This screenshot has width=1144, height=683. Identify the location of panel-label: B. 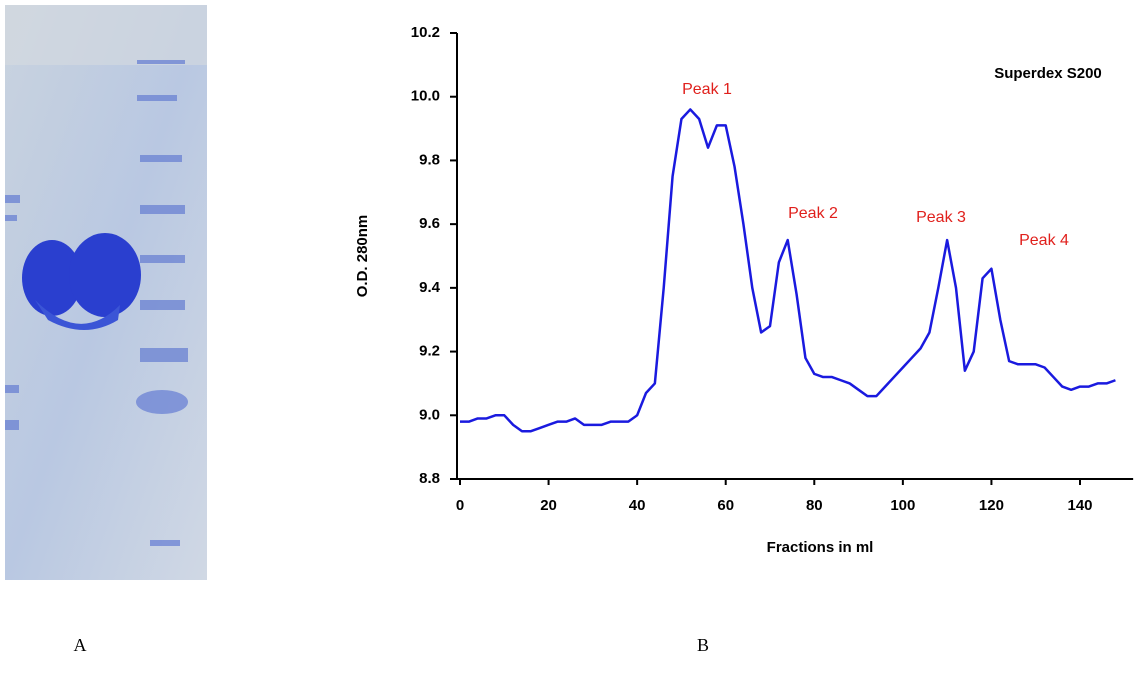
(703, 645).